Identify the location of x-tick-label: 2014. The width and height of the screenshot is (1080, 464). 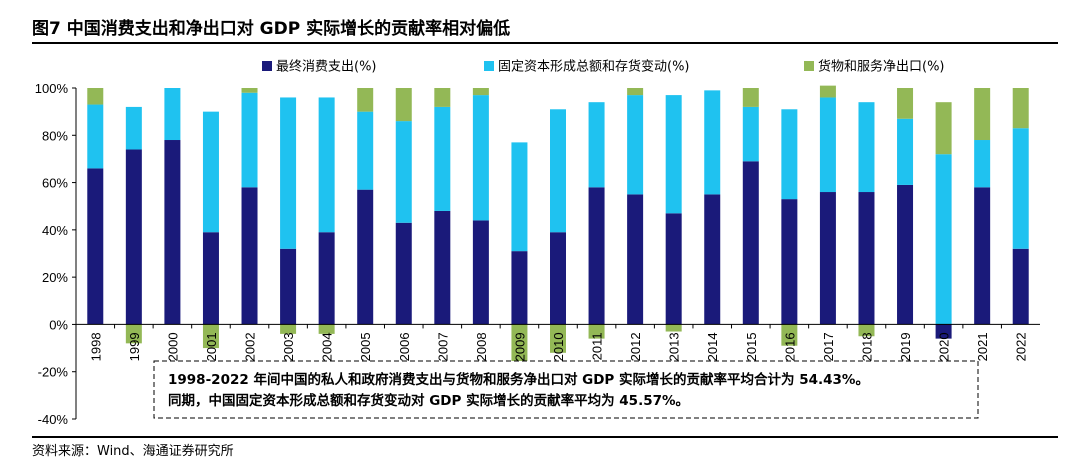
(712, 346).